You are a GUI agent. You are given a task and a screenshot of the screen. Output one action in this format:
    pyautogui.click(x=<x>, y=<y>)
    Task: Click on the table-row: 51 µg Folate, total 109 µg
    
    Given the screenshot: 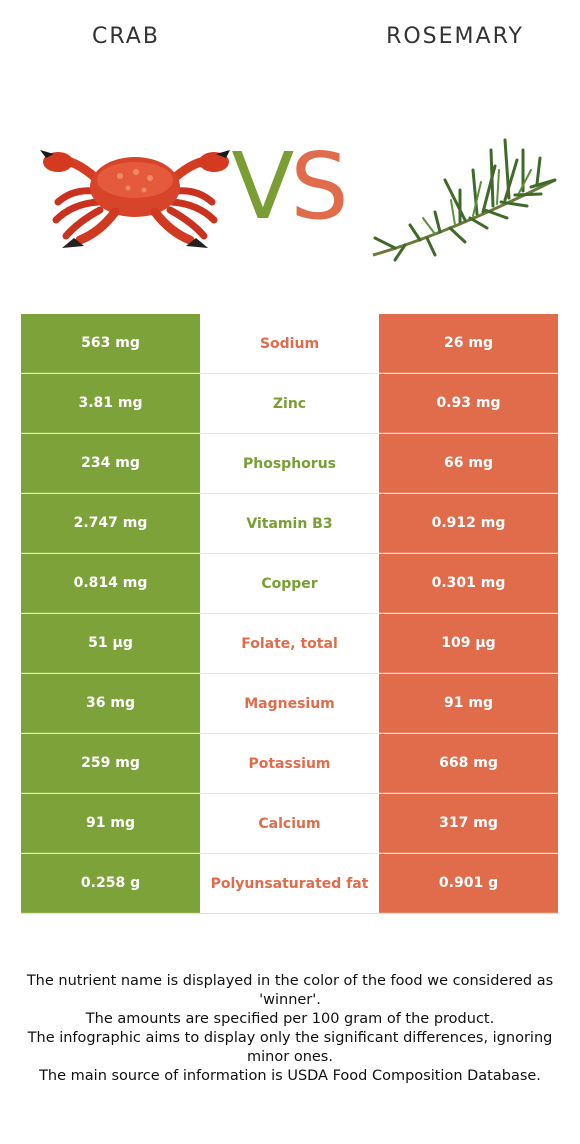 What is the action you would take?
    pyautogui.click(x=289, y=644)
    